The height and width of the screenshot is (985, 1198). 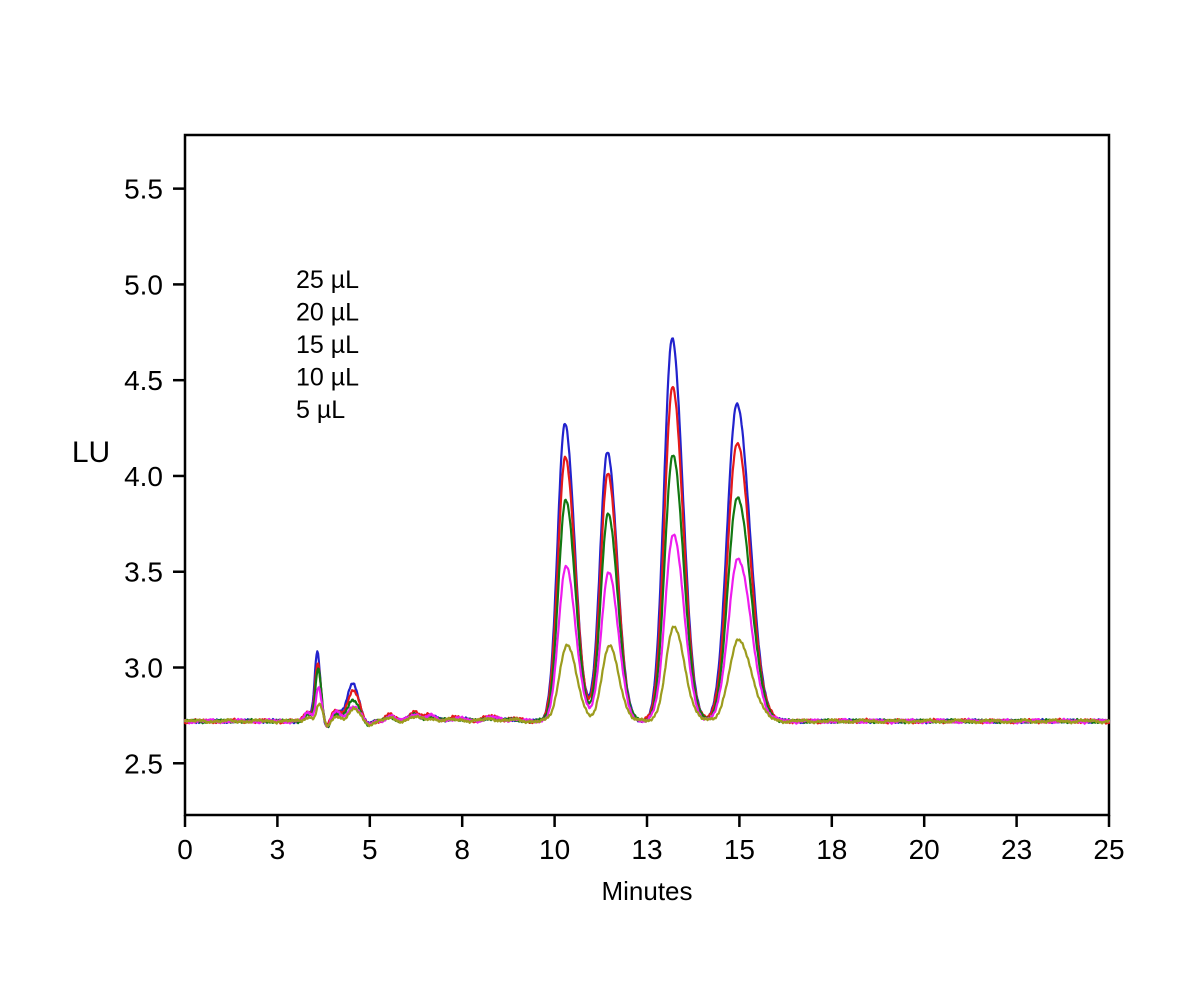 What do you see at coordinates (370, 849) in the screenshot?
I see `x-tick-label: 5` at bounding box center [370, 849].